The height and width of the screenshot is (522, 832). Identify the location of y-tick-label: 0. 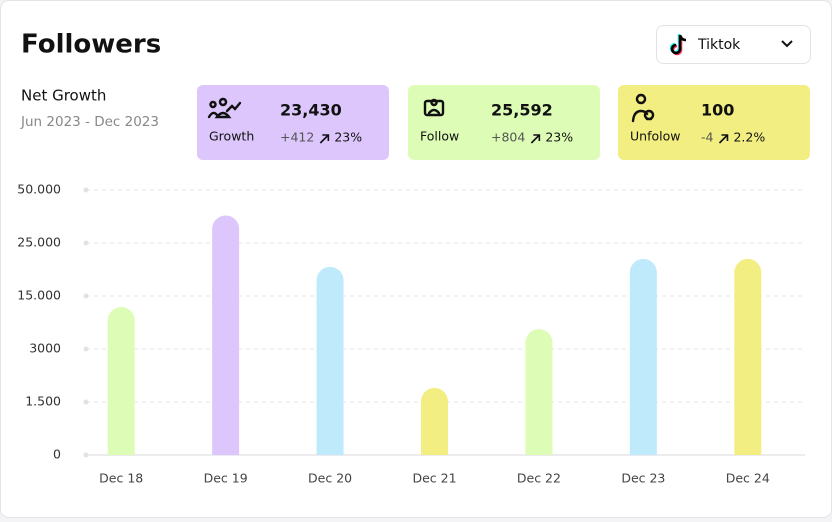
(57, 454).